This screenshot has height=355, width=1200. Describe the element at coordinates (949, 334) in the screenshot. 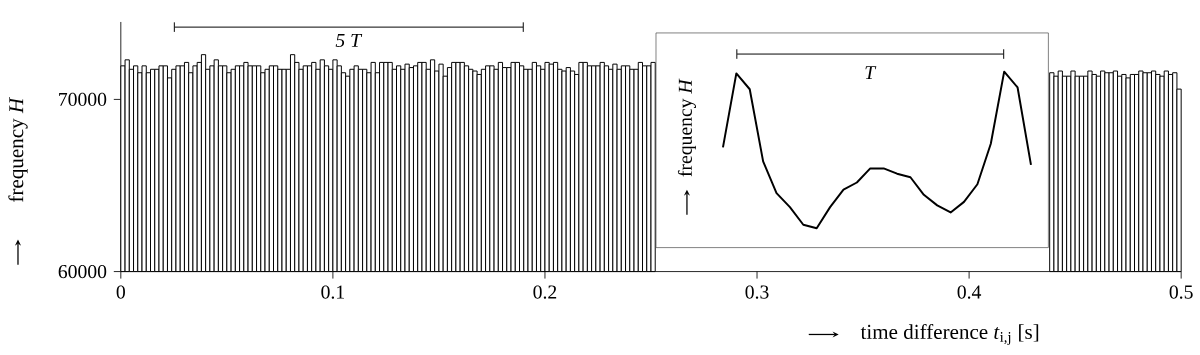

I see `x-axis-title: time difference t$_{i,j}$ [s]` at that location.